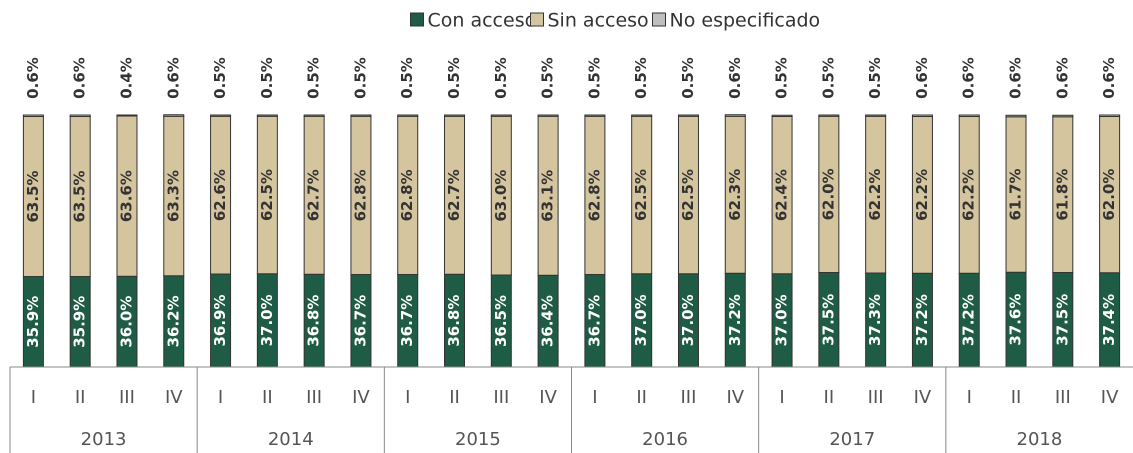  I want to click on value-label: 63.1%, so click(548, 196).